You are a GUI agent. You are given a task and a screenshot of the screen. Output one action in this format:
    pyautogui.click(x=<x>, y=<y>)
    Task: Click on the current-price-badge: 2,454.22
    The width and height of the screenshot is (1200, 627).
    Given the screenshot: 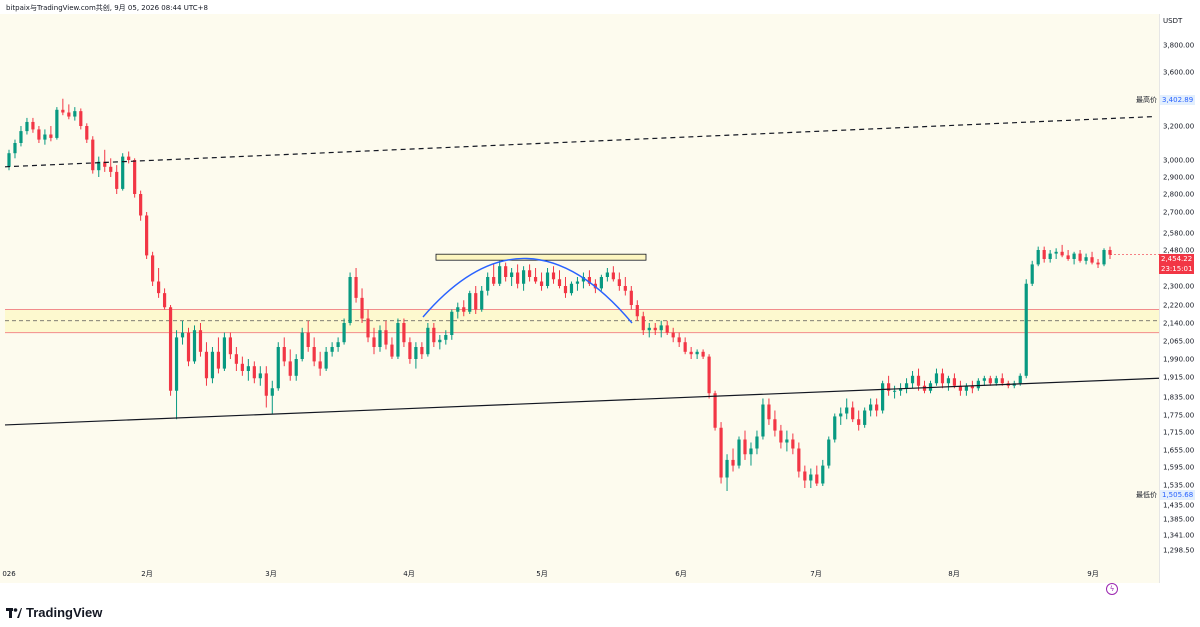 What is the action you would take?
    pyautogui.click(x=1177, y=259)
    